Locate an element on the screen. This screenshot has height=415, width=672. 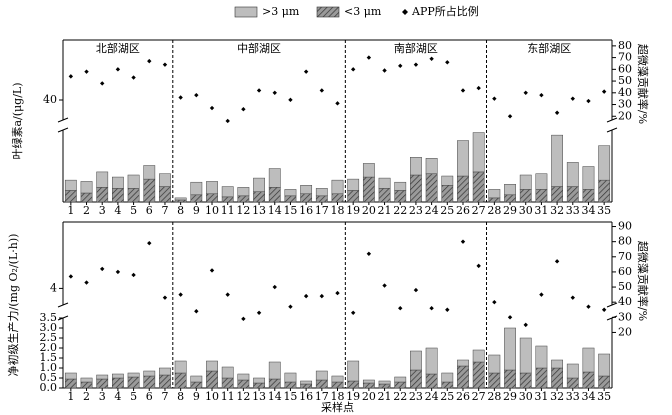
y2-tick-label: 30 is located at coordinates (625, 316).